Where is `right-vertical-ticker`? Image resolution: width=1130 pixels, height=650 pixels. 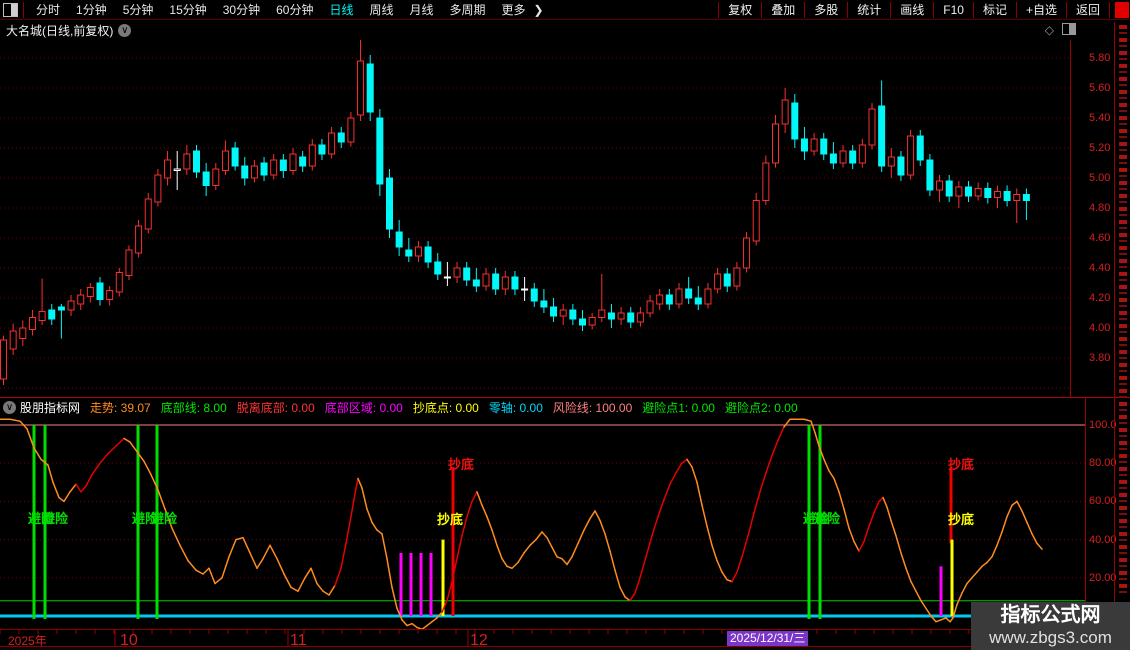 right-vertical-ticker is located at coordinates (1122, 336).